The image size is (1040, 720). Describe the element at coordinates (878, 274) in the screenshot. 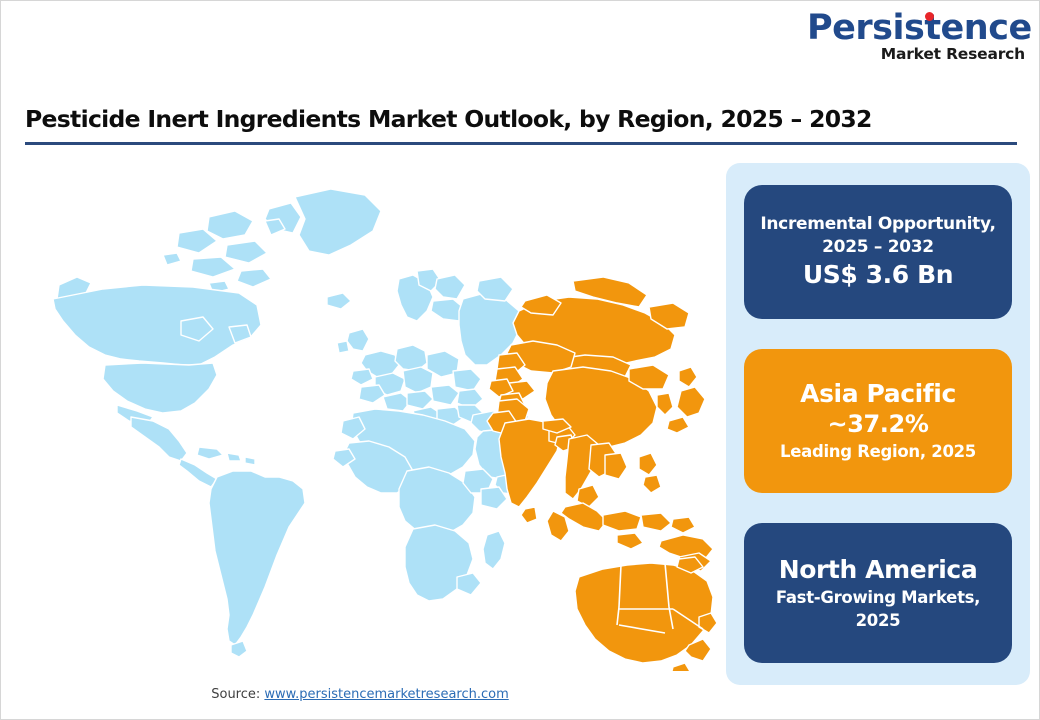

I see `card-value: US$ 3.6 Bn` at that location.